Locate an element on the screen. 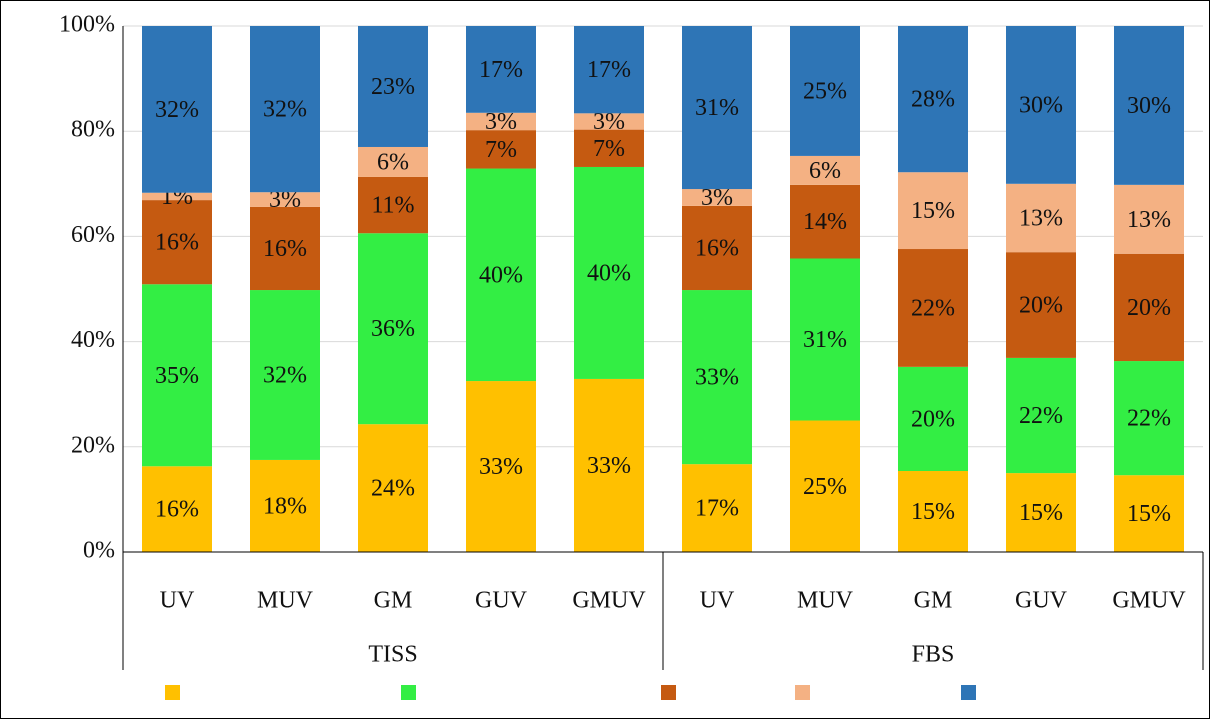 The height and width of the screenshot is (720, 1211). data-label: 14% is located at coordinates (825, 222).